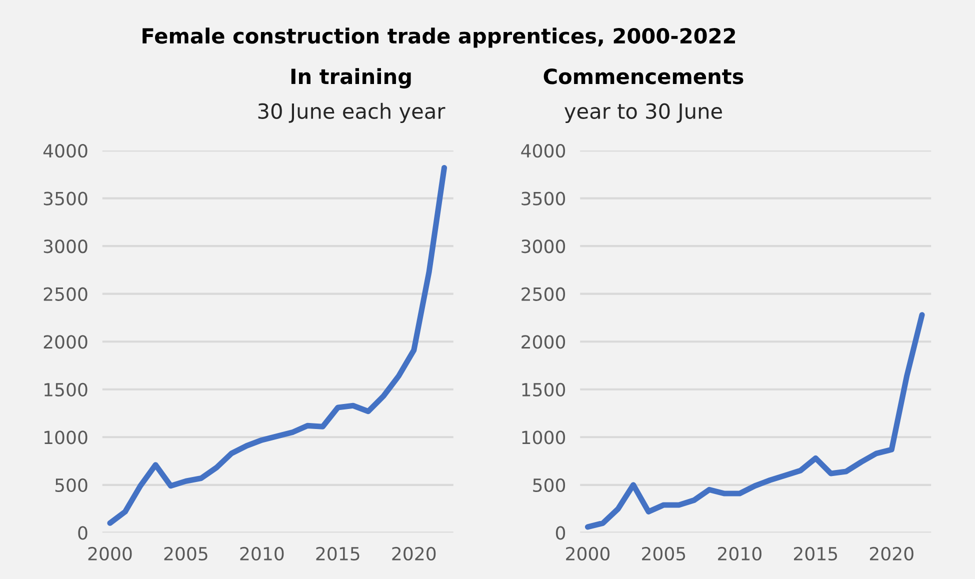 The width and height of the screenshot is (975, 579). Describe the element at coordinates (643, 113) in the screenshot. I see `chart-subtitle: year to 30 June` at that location.